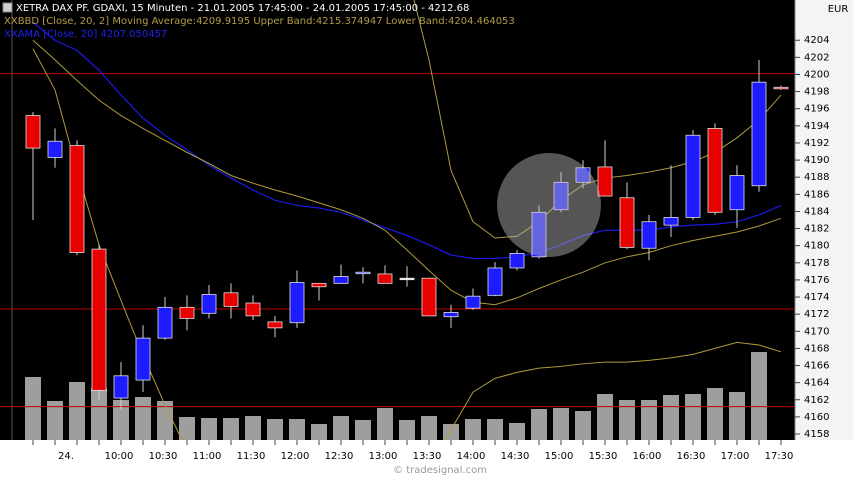 Image resolution: width=853 pixels, height=477 pixels. I want to click on x-tick-label: 17:00, so click(735, 456).